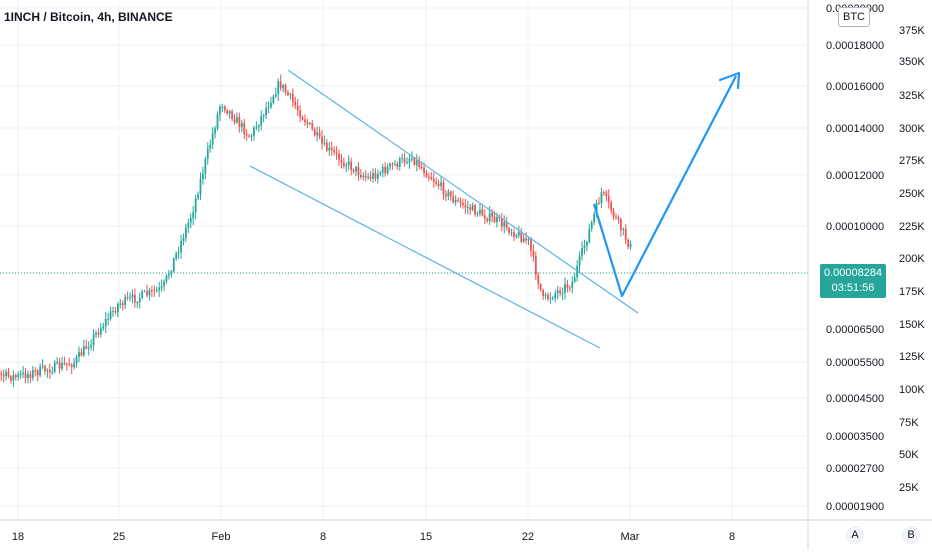 Image resolution: width=932 pixels, height=555 pixels. I want to click on time-tick-label: 8, so click(732, 537).